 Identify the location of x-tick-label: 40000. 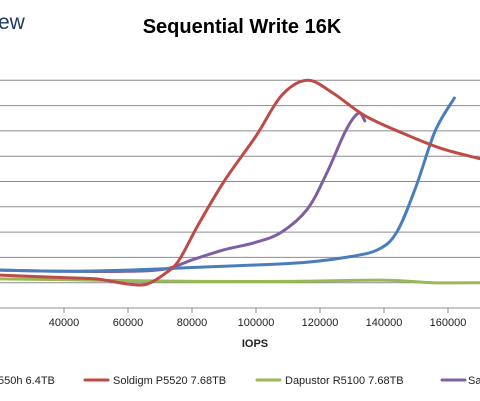
(64, 323).